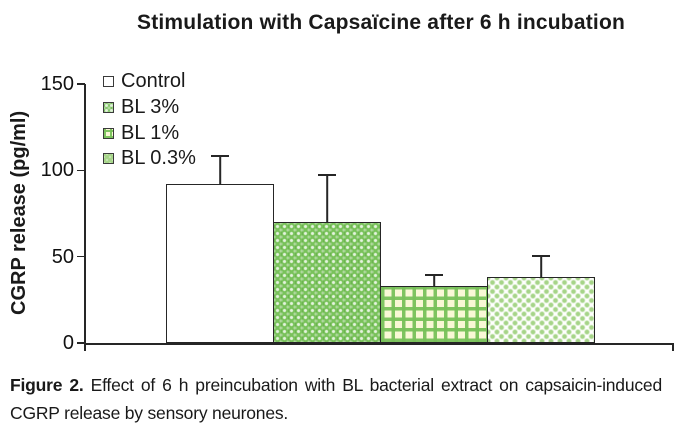  What do you see at coordinates (327, 282) in the screenshot?
I see `bar-bl-3pct` at bounding box center [327, 282].